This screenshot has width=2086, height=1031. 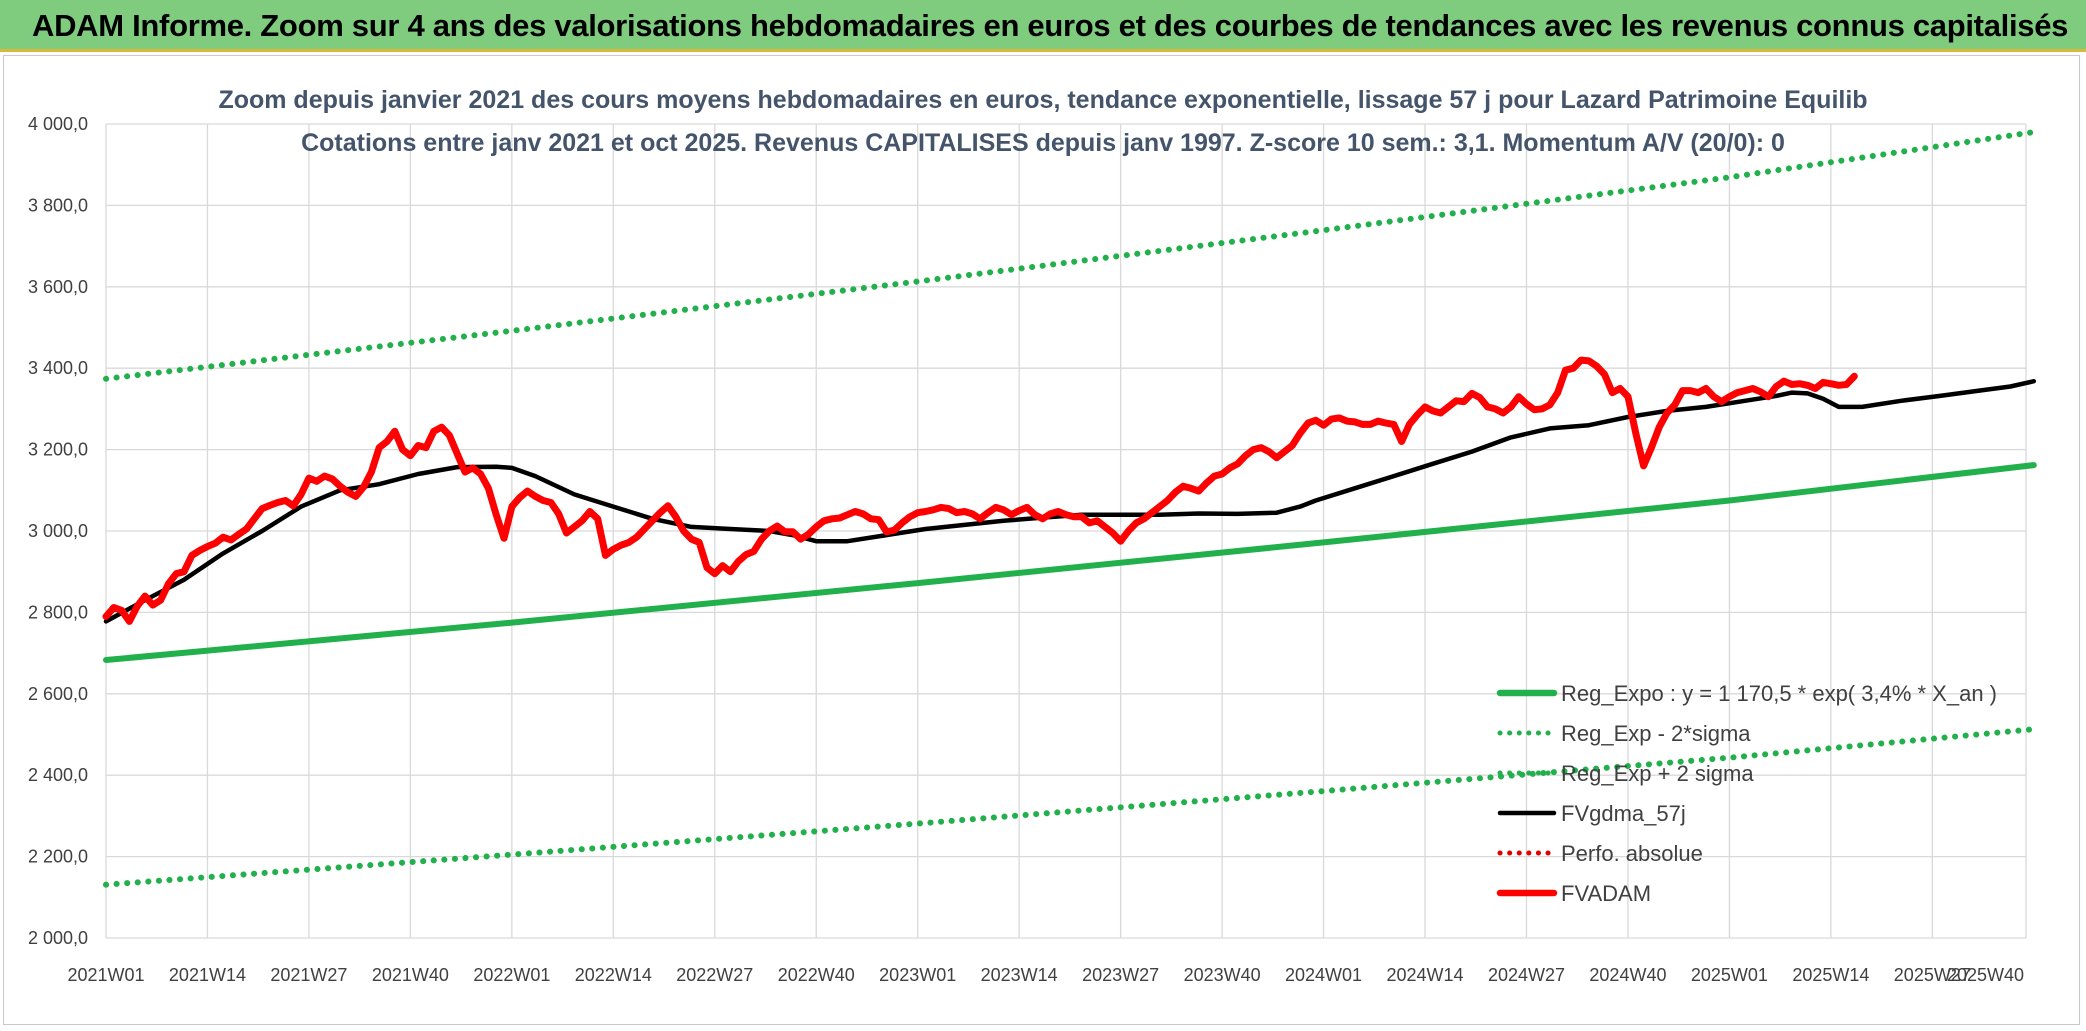 What do you see at coordinates (58, 287) in the screenshot?
I see `y-tick-label: 3 600,0` at bounding box center [58, 287].